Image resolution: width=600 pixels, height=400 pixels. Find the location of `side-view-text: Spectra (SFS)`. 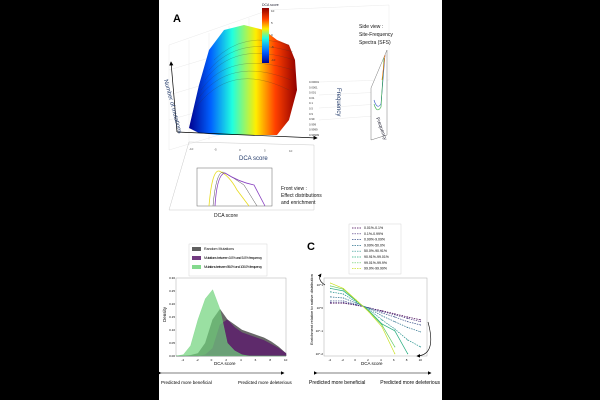

side-view-text: Spectra (SFS) is located at coordinates (375, 43).